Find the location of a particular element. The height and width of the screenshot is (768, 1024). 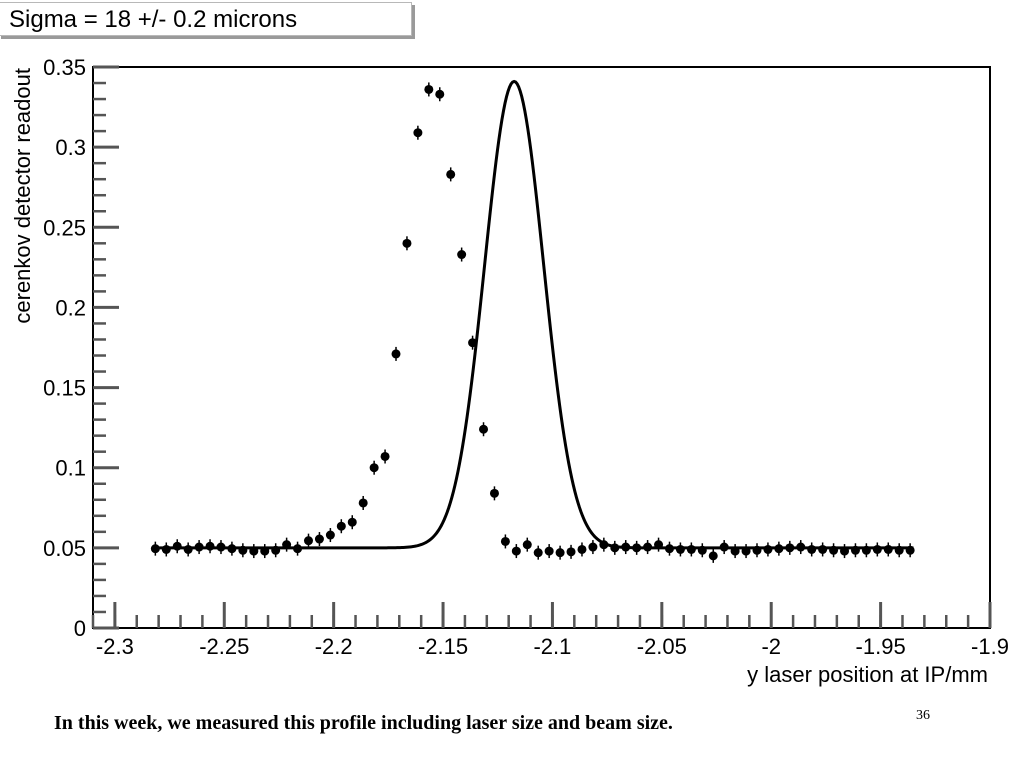

x-tick-label: -1.9 is located at coordinates (990, 646).